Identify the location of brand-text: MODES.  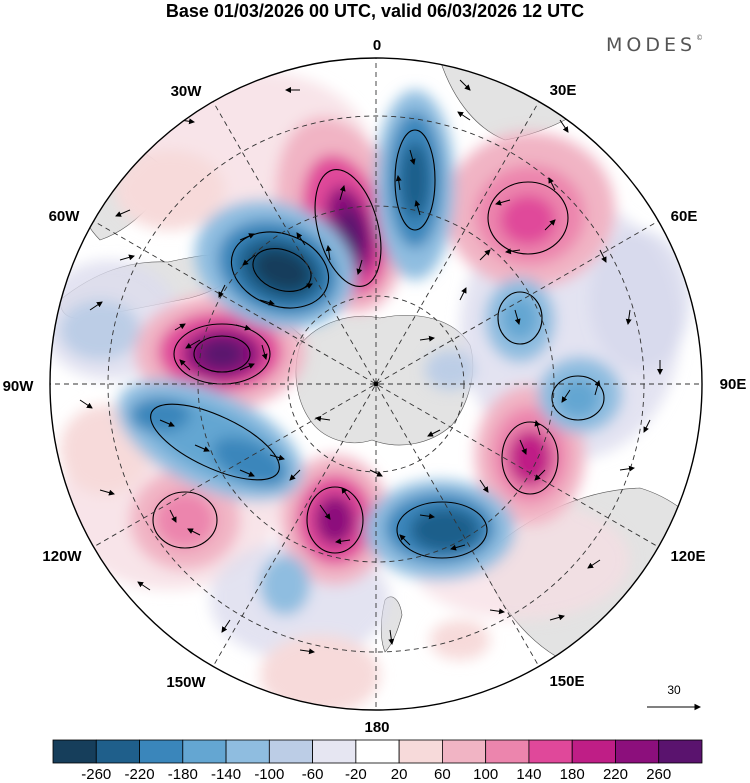
(651, 45).